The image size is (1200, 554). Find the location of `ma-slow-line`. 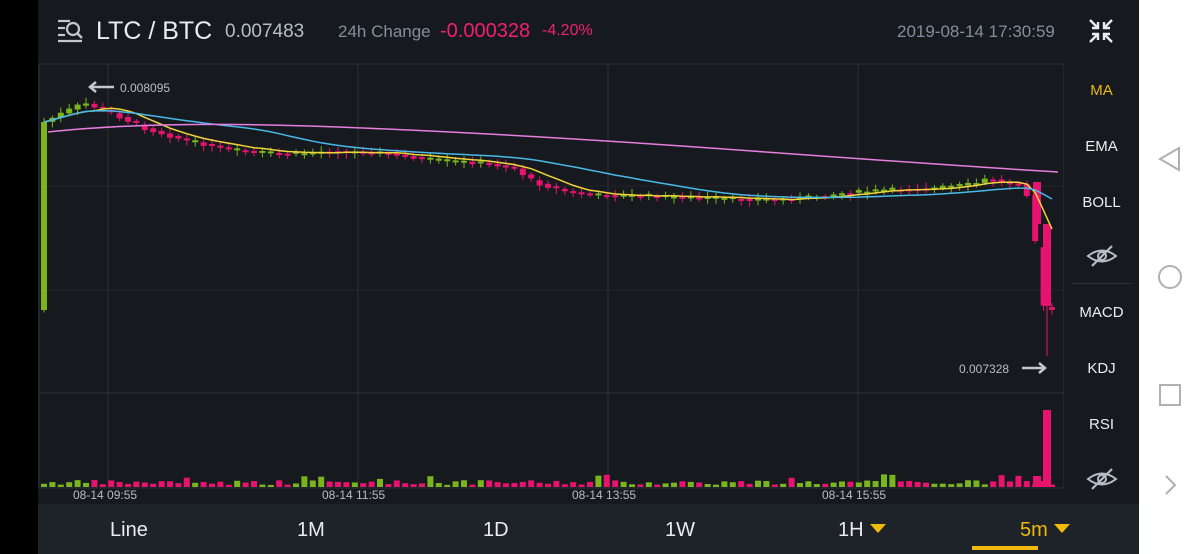

ma-slow-line is located at coordinates (553, 148).